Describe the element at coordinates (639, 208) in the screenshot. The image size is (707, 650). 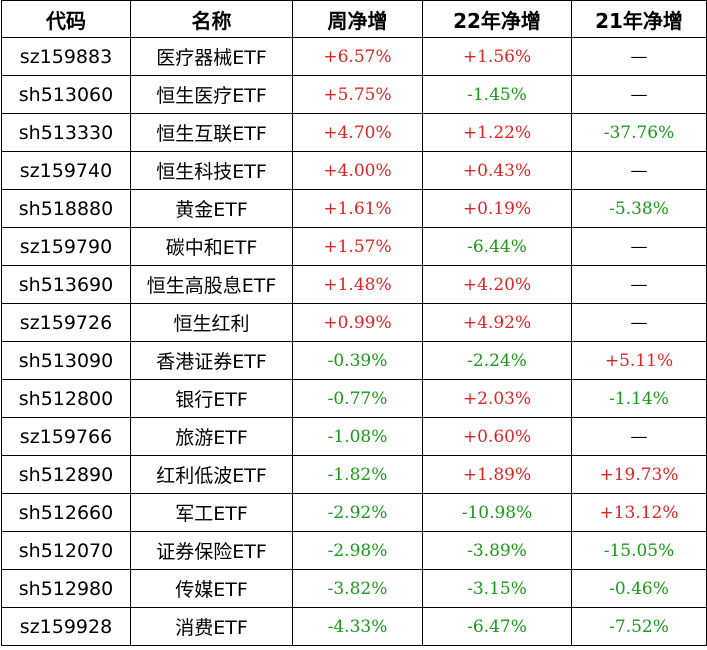
I see `net-increase-2021-cell: -5.38%` at that location.